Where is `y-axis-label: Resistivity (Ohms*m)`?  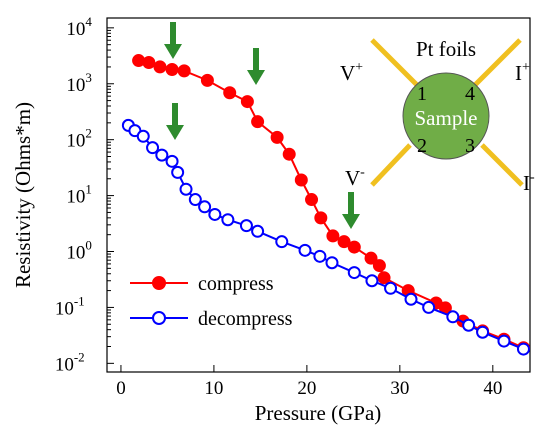 y-axis-label: Resistivity (Ohms*m) is located at coordinates (23, 195).